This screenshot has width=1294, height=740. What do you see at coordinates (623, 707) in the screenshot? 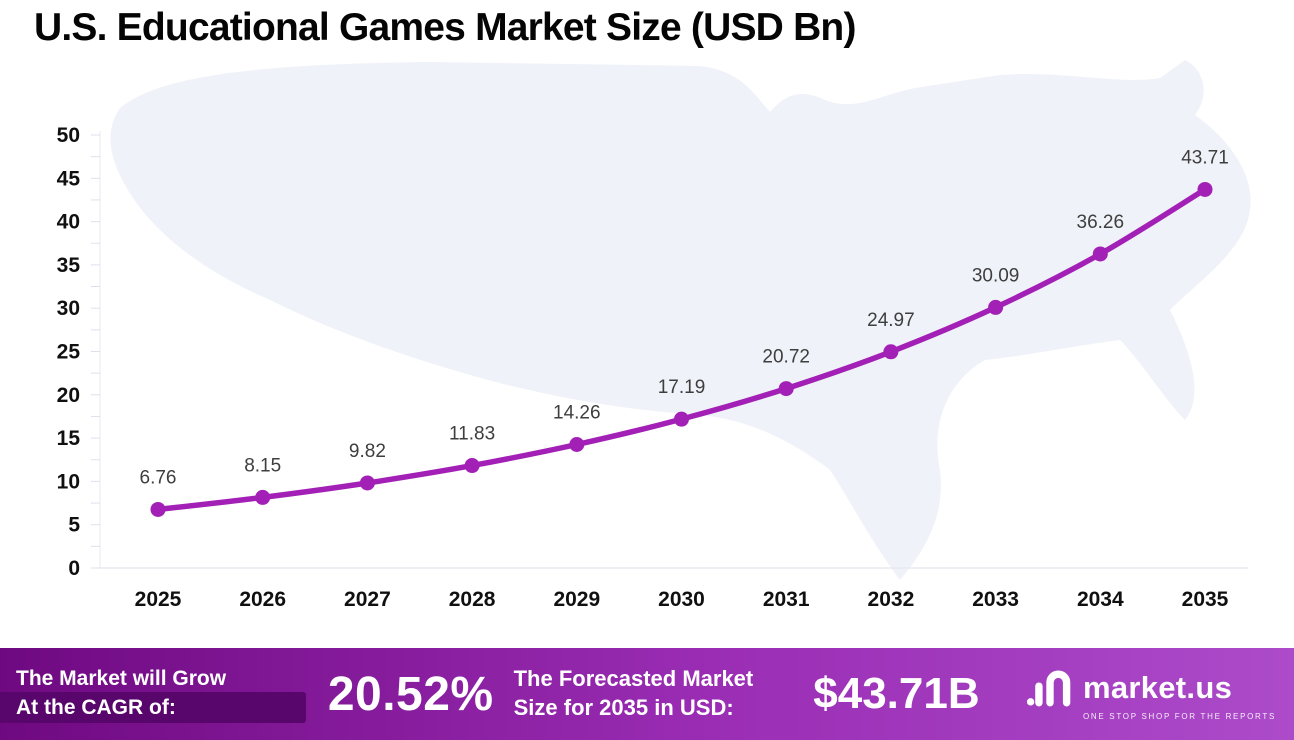
I see `forecast-label-line2: Size for 2035 in USD:` at bounding box center [623, 707].